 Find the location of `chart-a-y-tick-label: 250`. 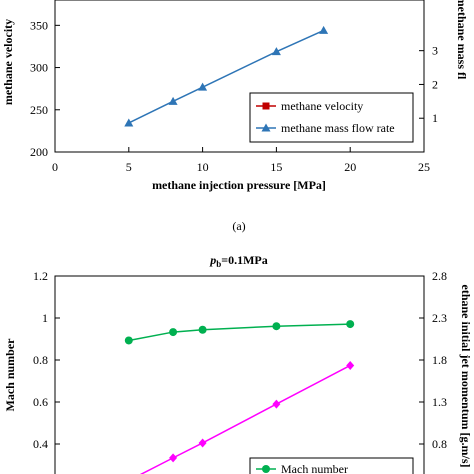

chart-a-y-tick-label: 250 is located at coordinates (39, 110).